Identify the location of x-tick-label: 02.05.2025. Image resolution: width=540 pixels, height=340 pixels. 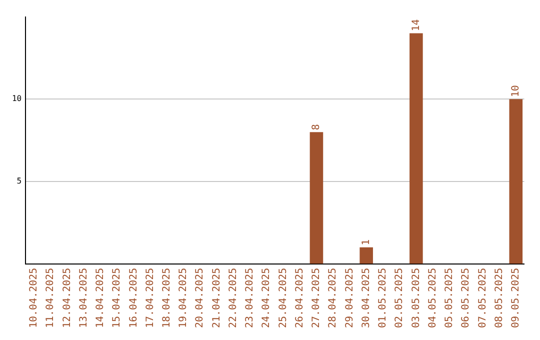
(400, 298).